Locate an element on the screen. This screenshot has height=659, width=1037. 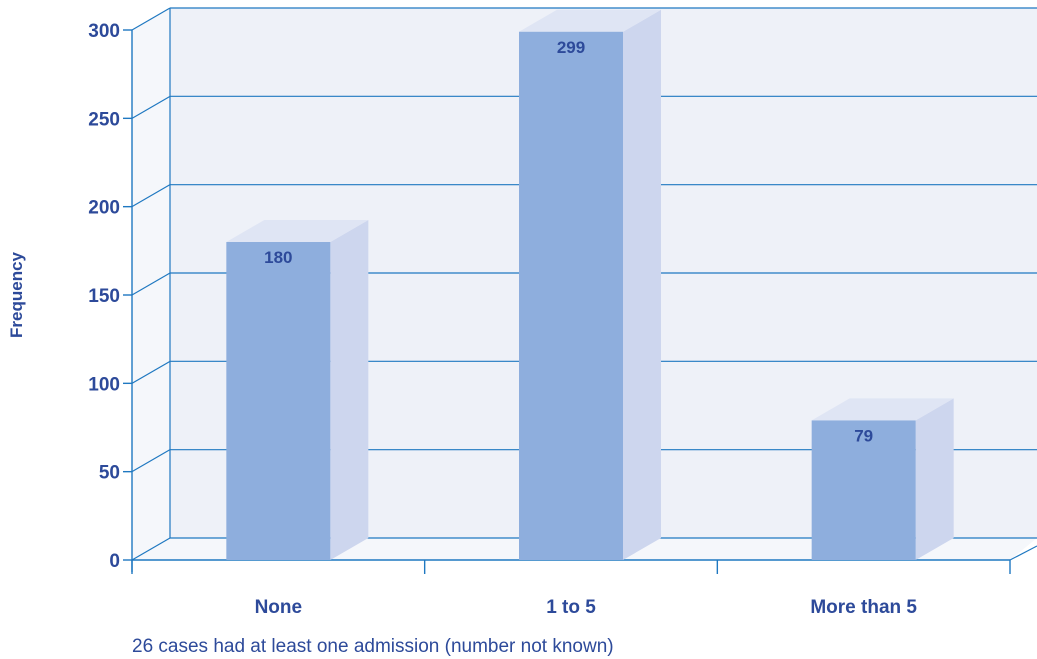
floor-edge is located at coordinates (1023, 553).